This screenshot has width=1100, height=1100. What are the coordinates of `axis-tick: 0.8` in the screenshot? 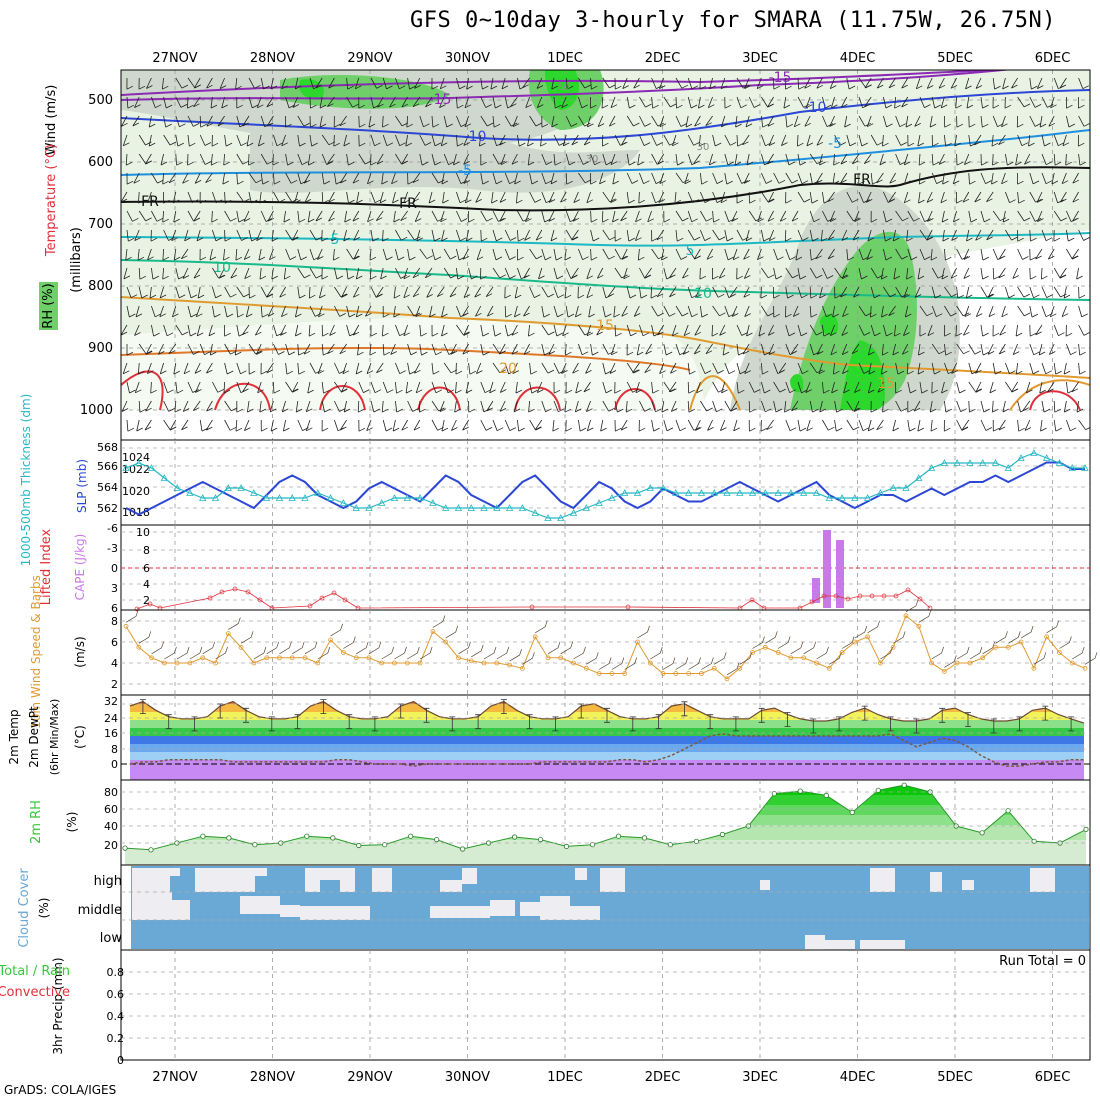 It's located at (116, 972).